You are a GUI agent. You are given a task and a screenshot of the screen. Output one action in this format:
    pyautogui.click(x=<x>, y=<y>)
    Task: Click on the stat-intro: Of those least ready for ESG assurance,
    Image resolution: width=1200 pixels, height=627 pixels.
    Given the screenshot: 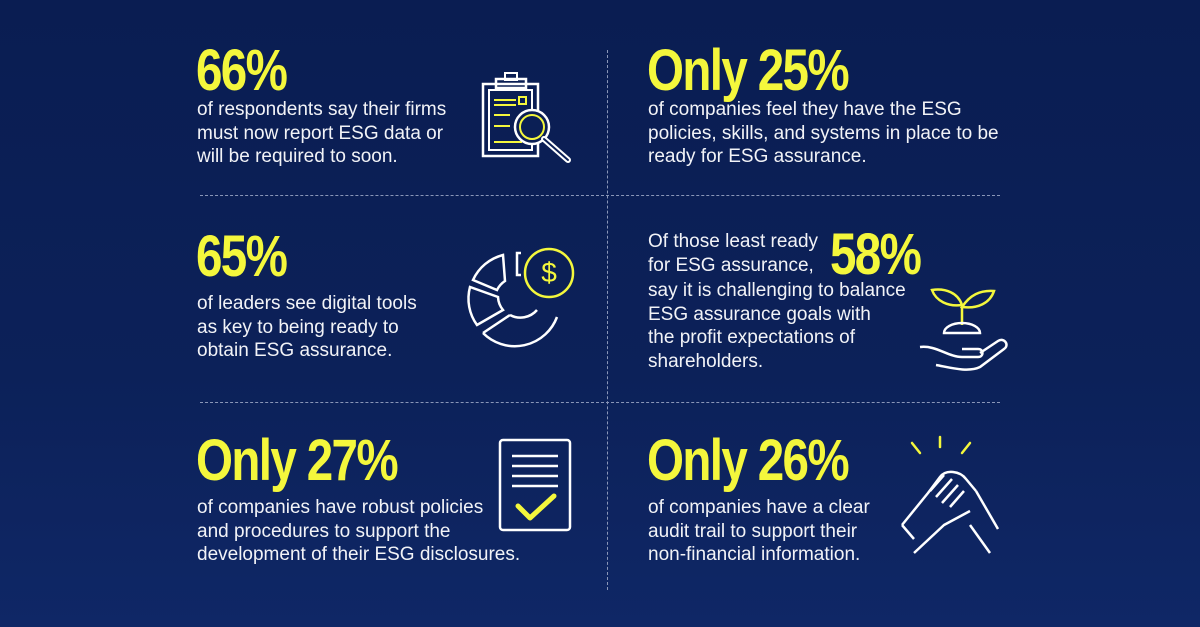 What is the action you would take?
    pyautogui.click(x=733, y=253)
    